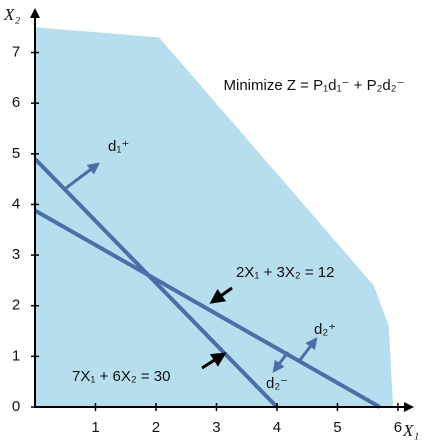 This screenshot has width=430, height=447. What do you see at coordinates (16, 102) in the screenshot?
I see `y-tick-label: 6` at bounding box center [16, 102].